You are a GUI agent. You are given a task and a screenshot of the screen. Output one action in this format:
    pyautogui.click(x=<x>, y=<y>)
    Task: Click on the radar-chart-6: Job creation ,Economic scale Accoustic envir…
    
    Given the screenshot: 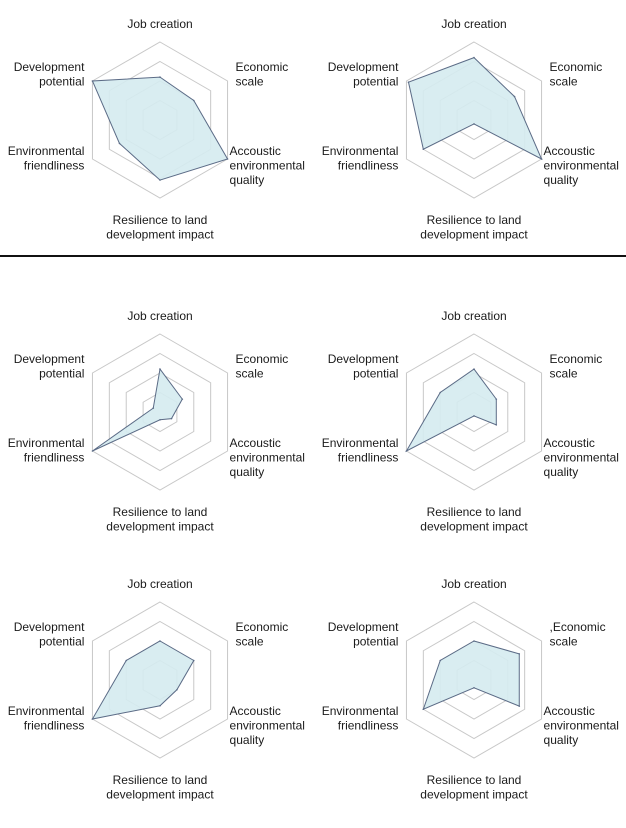 What is the action you would take?
    pyautogui.click(x=470, y=689)
    